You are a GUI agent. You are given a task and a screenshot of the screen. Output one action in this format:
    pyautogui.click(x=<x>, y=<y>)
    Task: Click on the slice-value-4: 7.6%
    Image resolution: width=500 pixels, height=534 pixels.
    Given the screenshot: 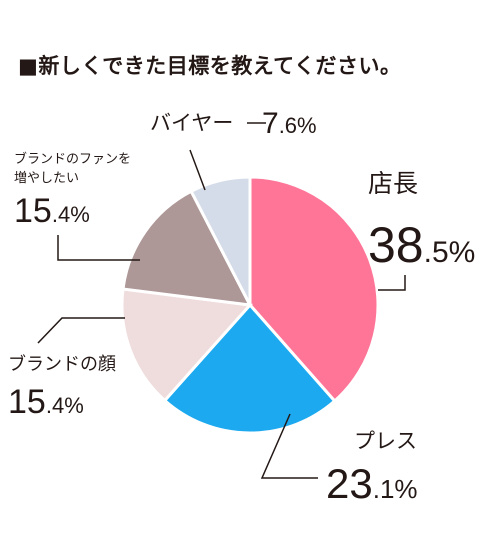 What is the action you would take?
    pyautogui.click(x=289, y=123)
    